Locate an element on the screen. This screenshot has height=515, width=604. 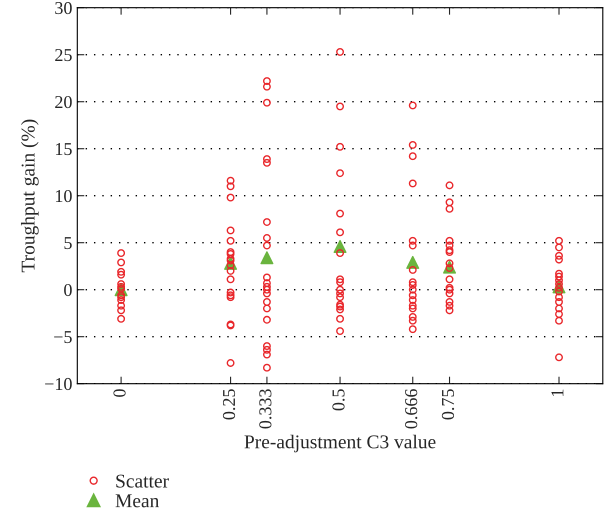
y-tick-label: 0 is located at coordinates (68, 290).